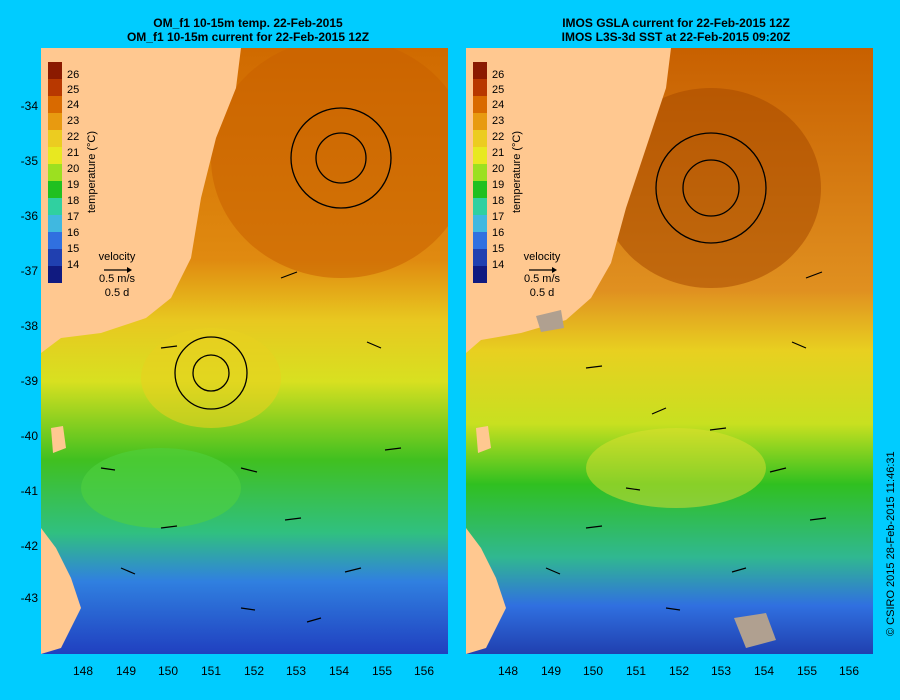  I want to click on left-colorbar-title: temperature (°C), so click(92, 171).